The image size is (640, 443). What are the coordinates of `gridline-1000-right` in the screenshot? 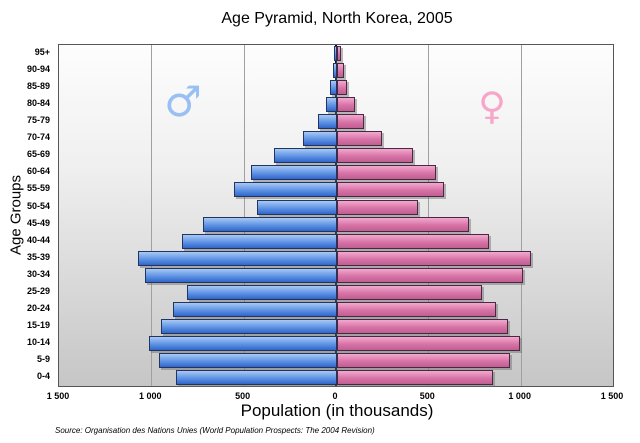 It's located at (521, 215).